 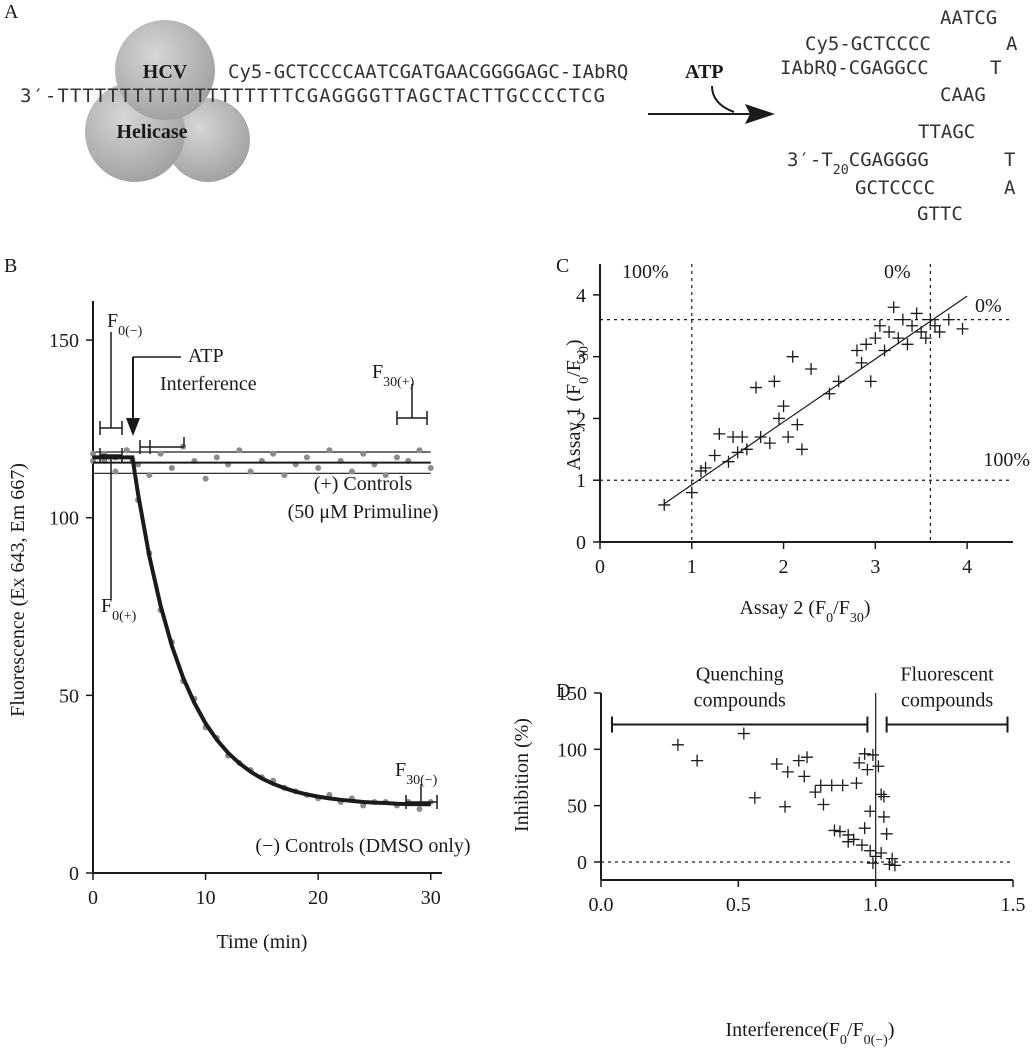 I want to click on hairpin-text: 3′-T20CGAGGGG, so click(x=858, y=163).